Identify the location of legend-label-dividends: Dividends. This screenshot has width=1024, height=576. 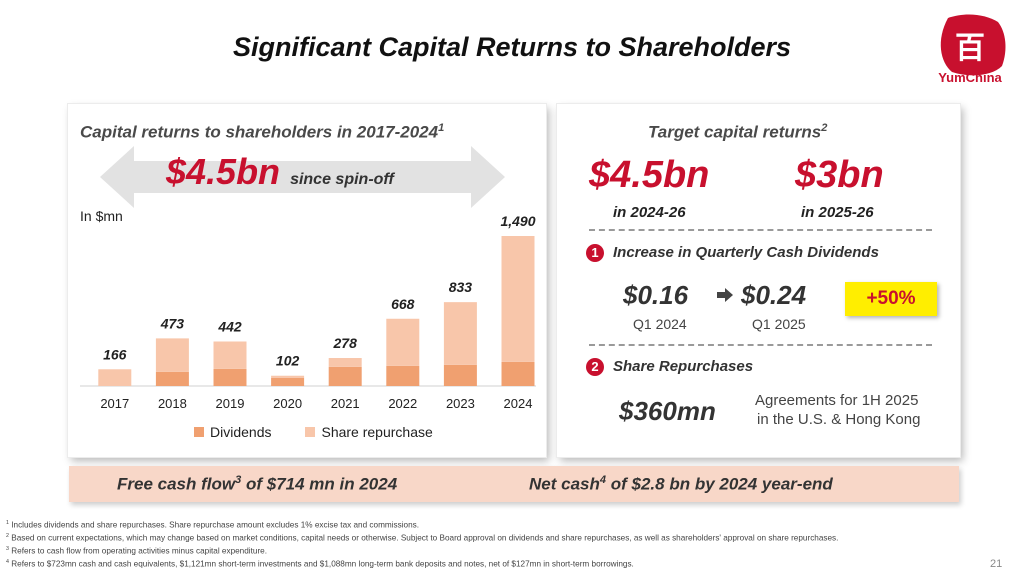
(241, 432).